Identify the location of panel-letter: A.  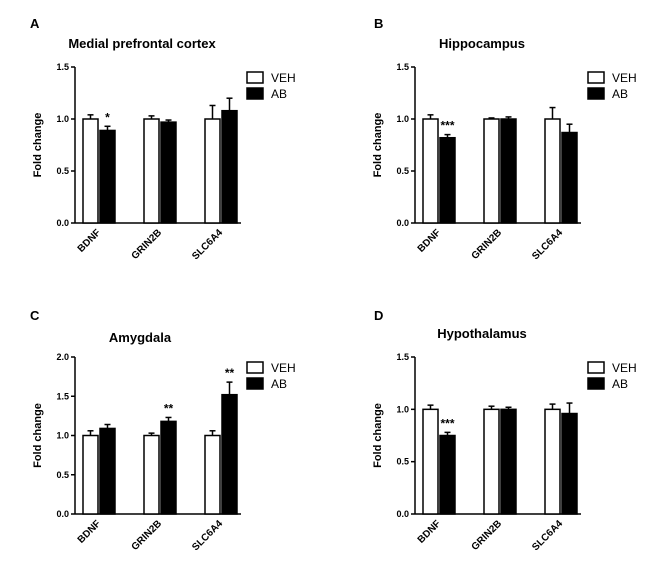
(35, 23).